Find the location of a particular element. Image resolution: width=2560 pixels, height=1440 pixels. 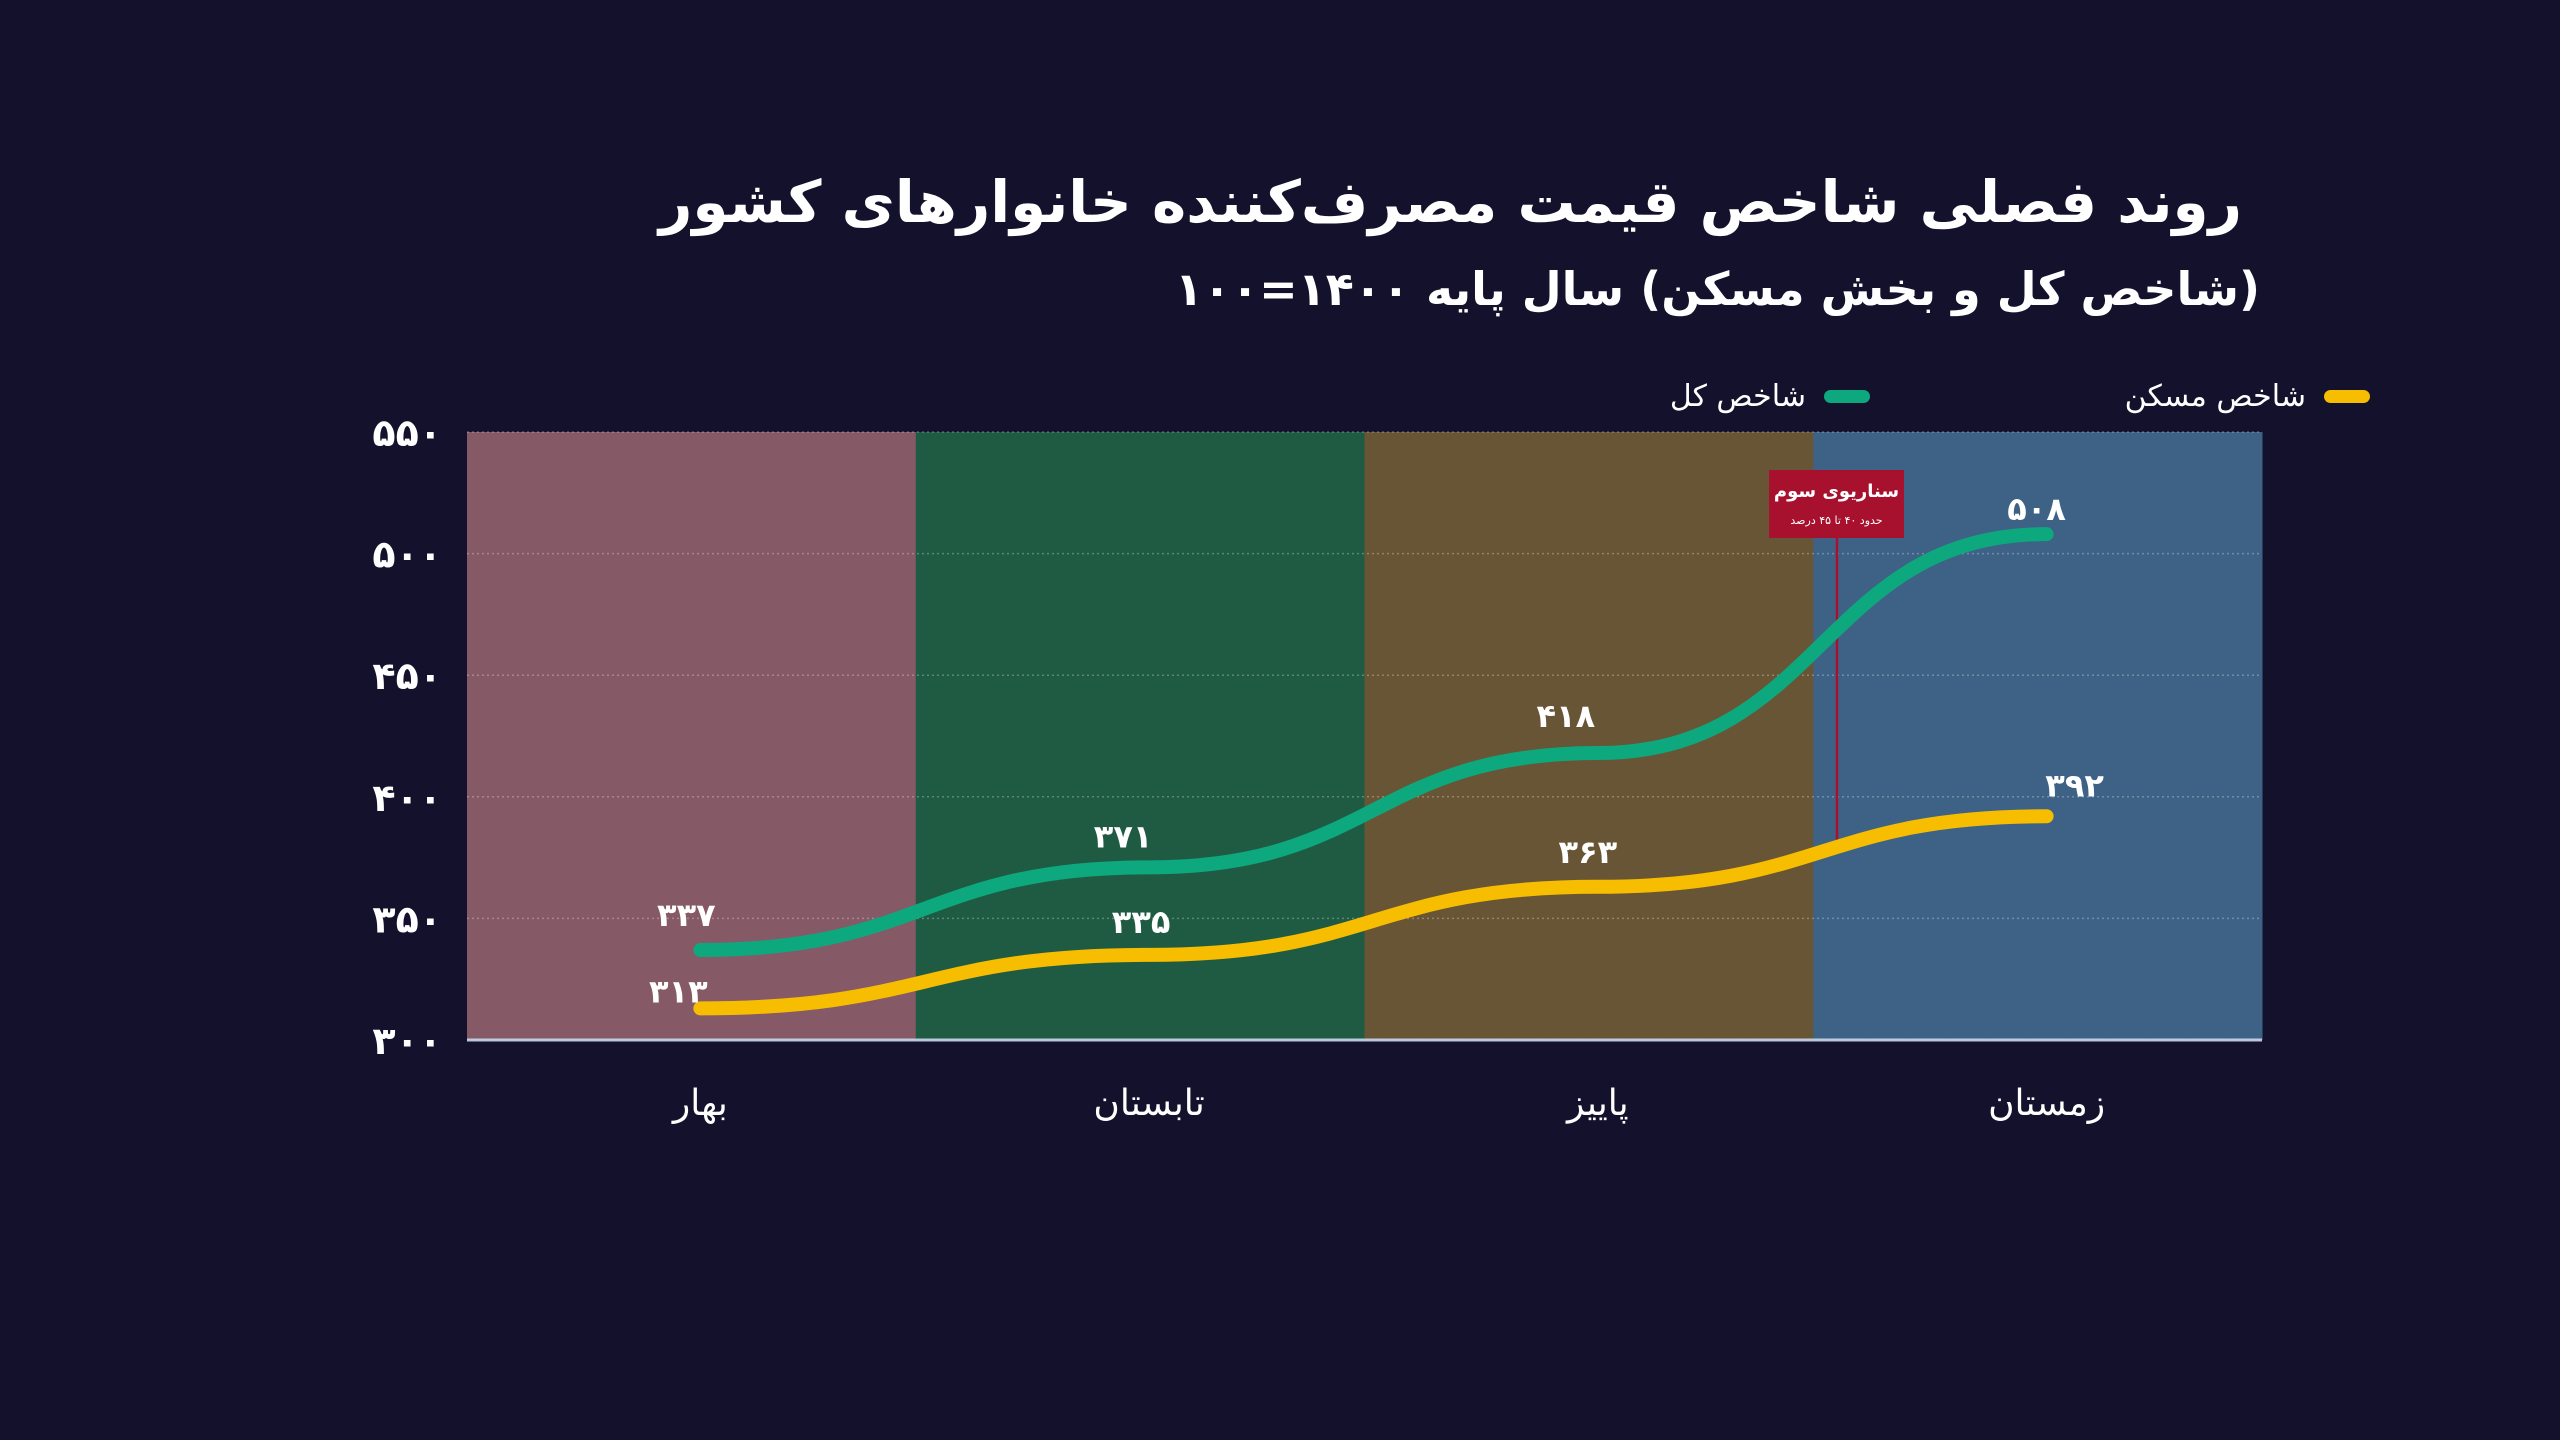

legend-housing-swatch is located at coordinates (2347, 396).